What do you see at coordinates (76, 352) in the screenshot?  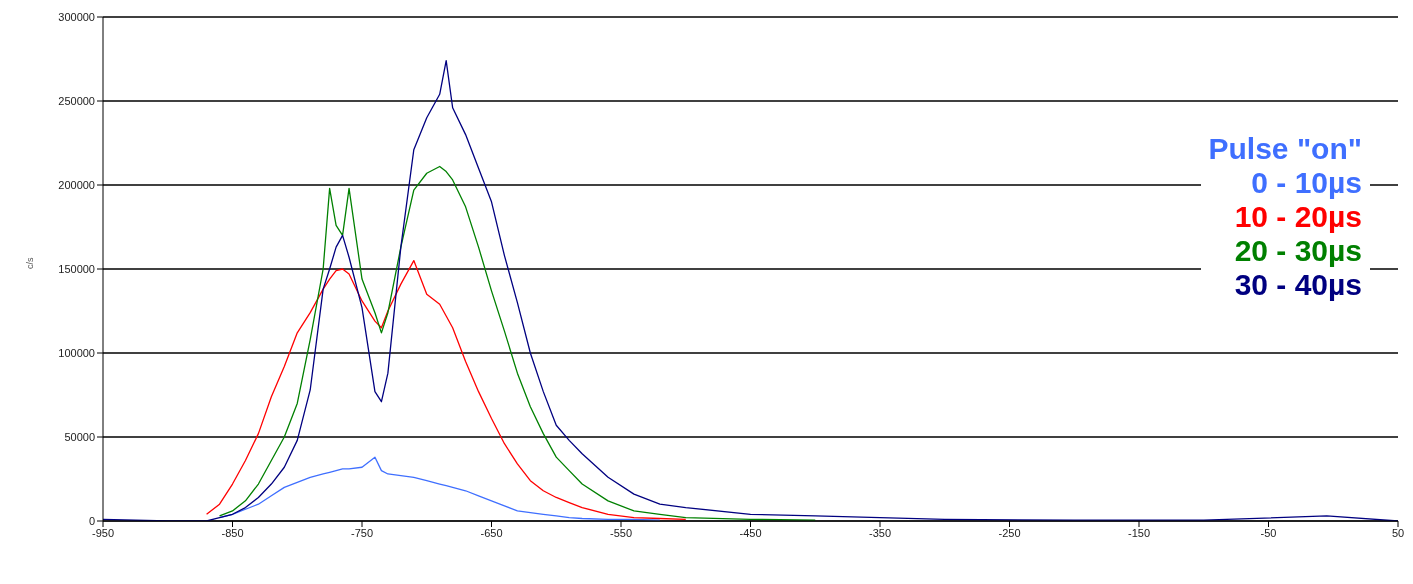 I see `y-tick-label: 100000` at bounding box center [76, 352].